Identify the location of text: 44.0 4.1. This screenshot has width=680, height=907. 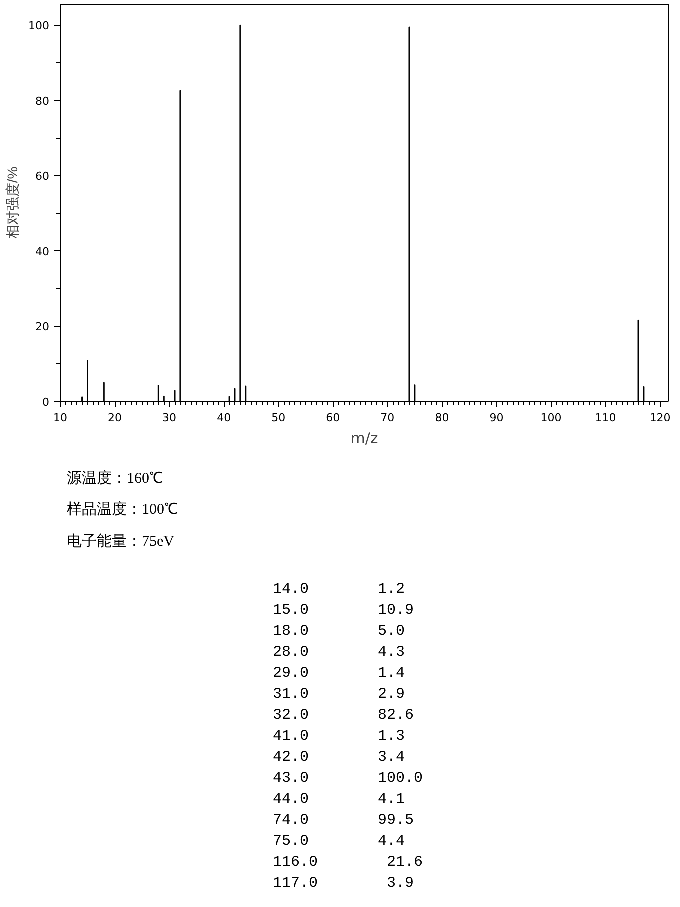
(339, 800).